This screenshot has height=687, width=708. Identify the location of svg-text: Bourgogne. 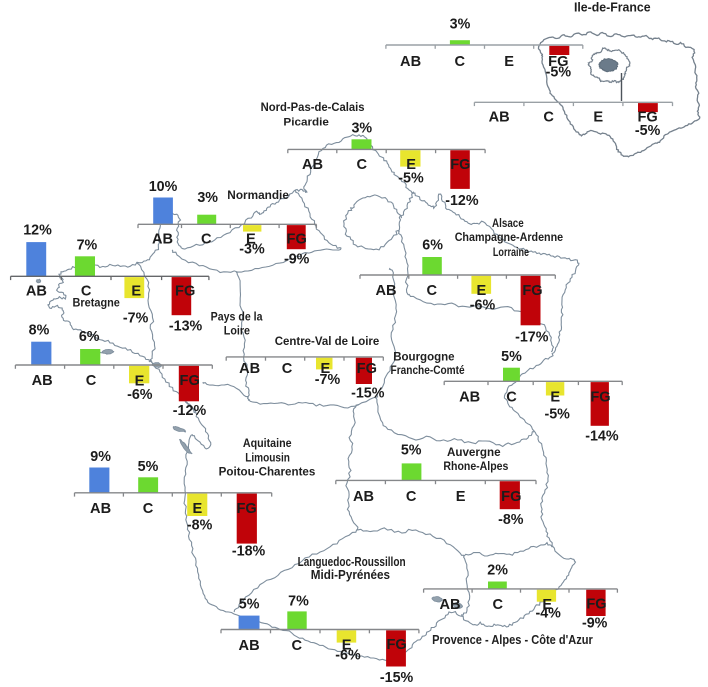
(424, 356).